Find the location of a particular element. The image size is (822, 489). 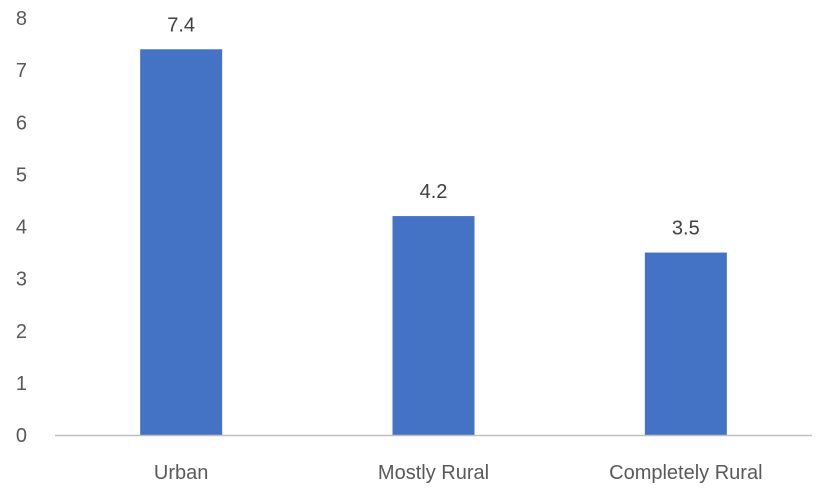

data-label-urban: 7.4 is located at coordinates (181, 25).